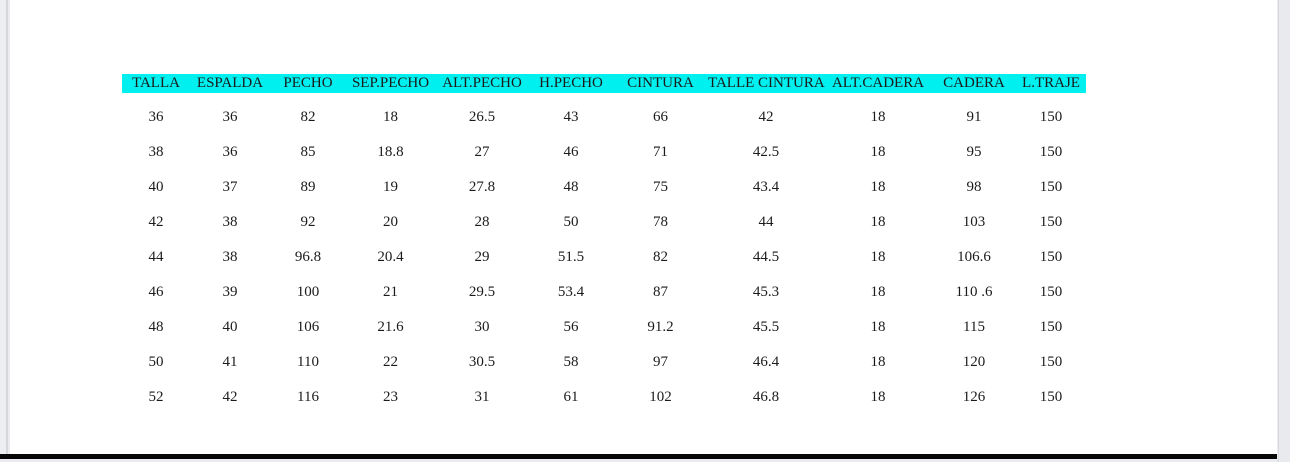  What do you see at coordinates (766, 327) in the screenshot?
I see `table-cell: 45.5` at bounding box center [766, 327].